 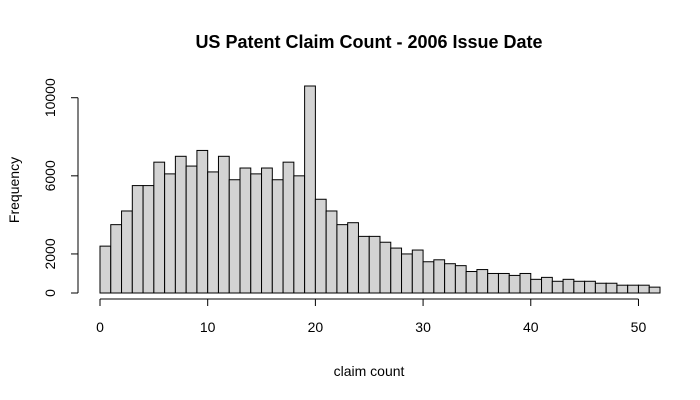 I want to click on x-tick-label: 40, so click(x=531, y=327).